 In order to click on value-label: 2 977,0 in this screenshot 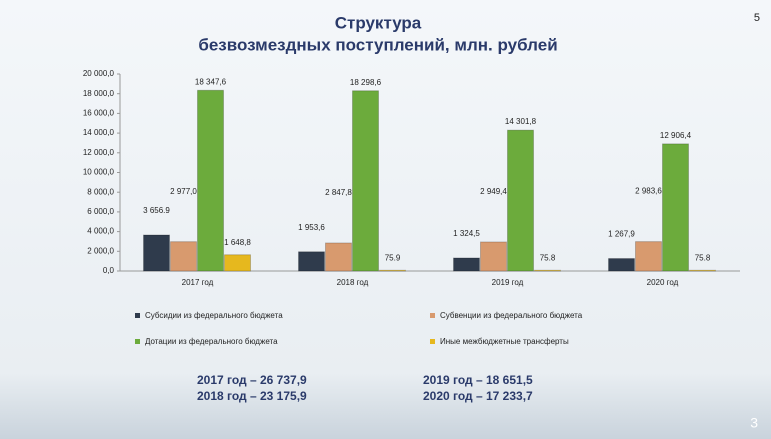, I will do `click(183, 191)`.